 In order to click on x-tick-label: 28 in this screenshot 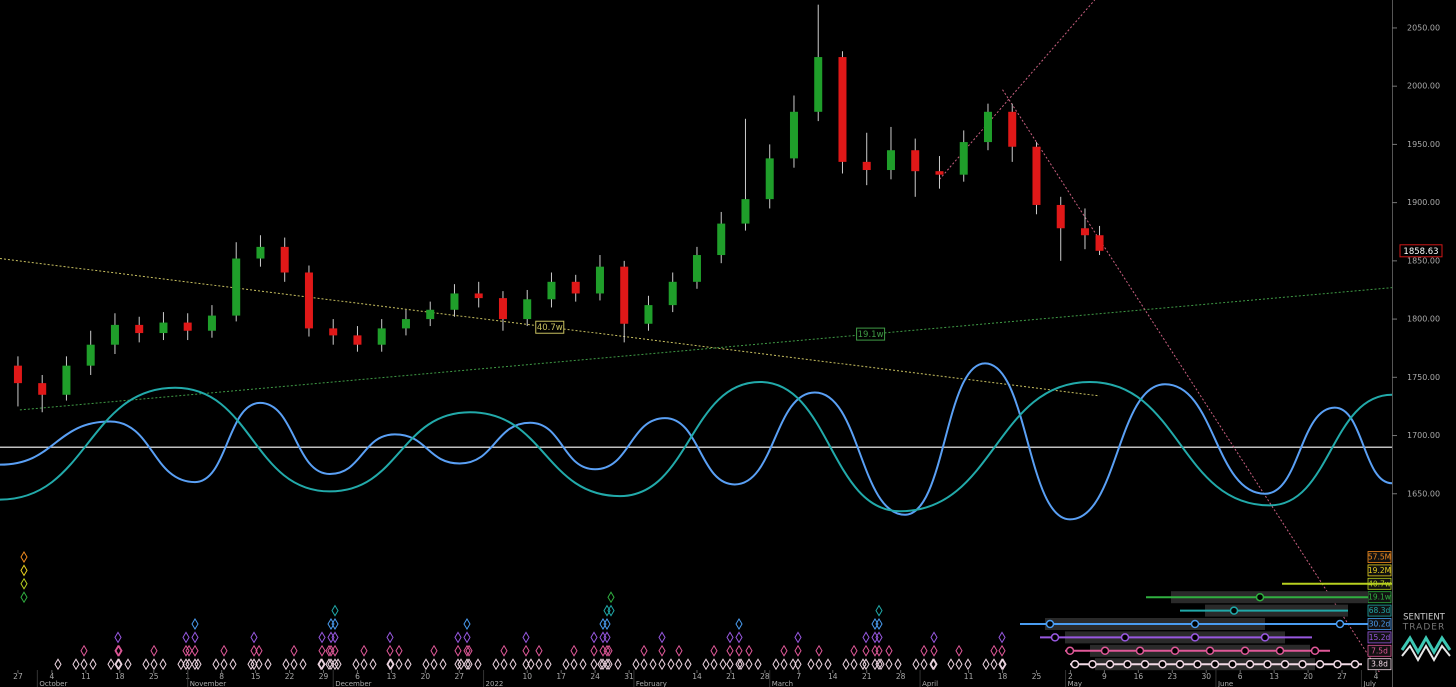, I will do `click(901, 676)`.